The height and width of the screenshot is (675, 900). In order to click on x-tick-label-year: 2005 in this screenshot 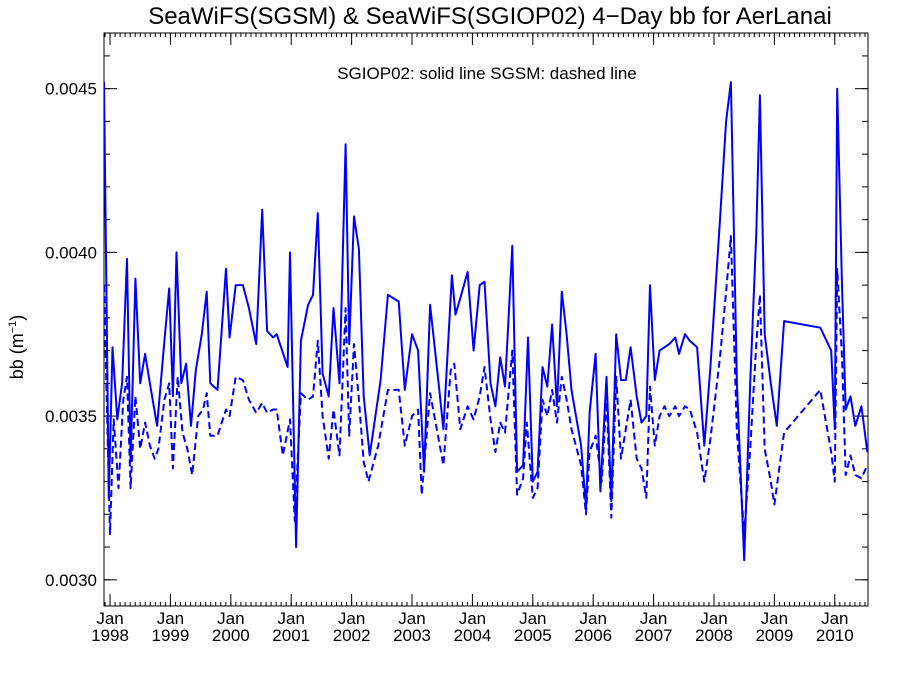, I will do `click(533, 635)`.